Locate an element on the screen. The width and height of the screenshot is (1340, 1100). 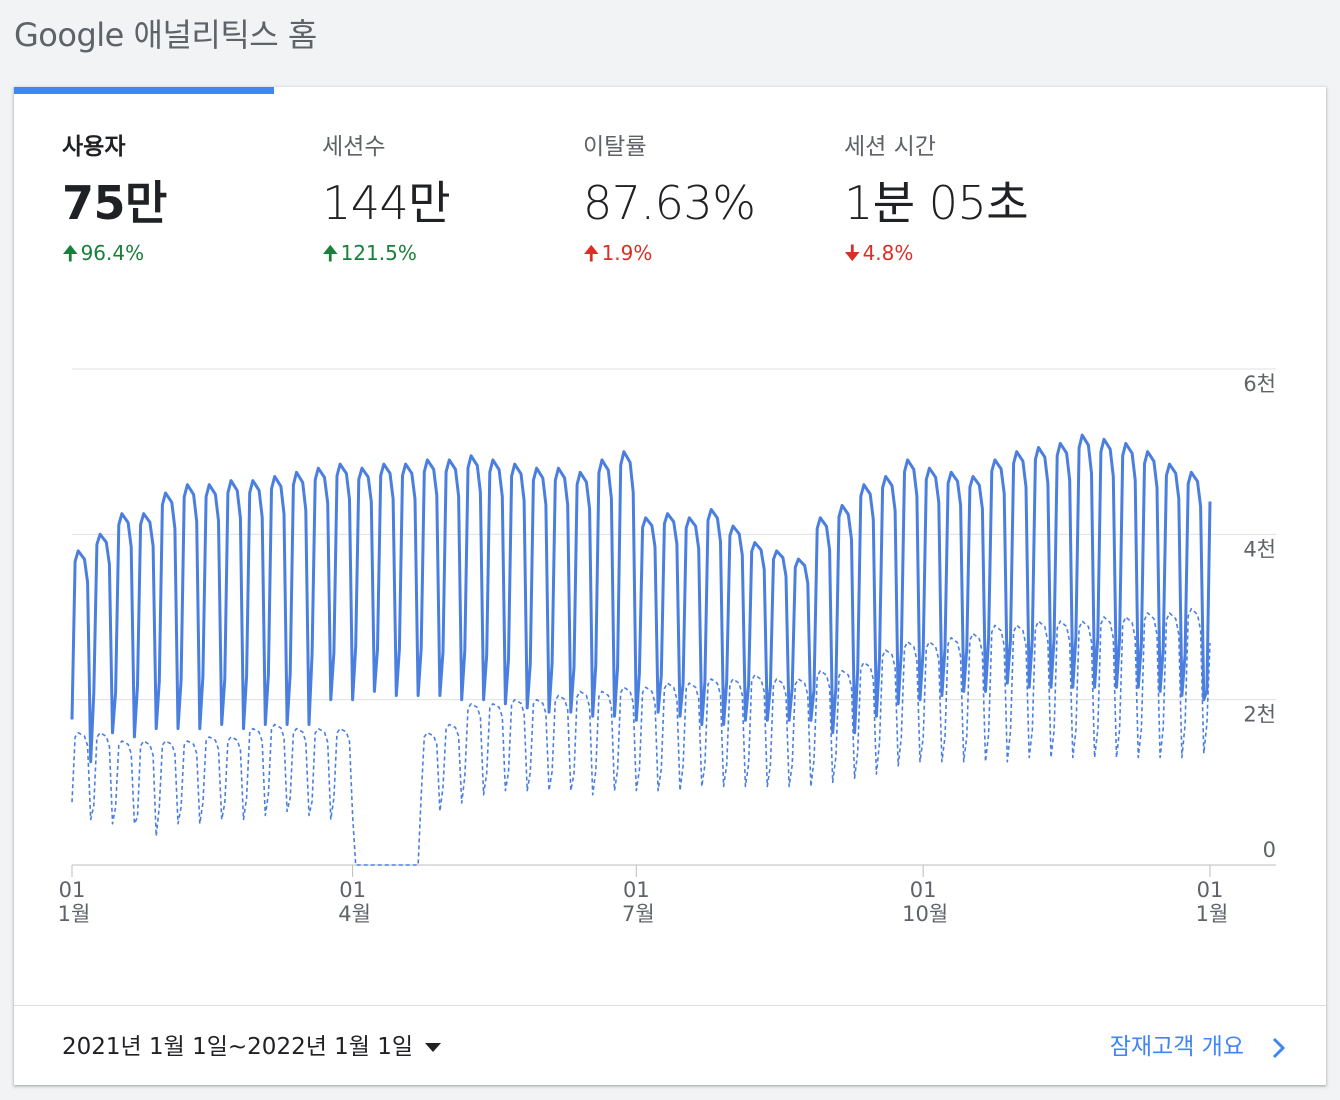
date-range-selector: 2021년 1월 1일~2022년 1월 1일 is located at coordinates (252, 1044).